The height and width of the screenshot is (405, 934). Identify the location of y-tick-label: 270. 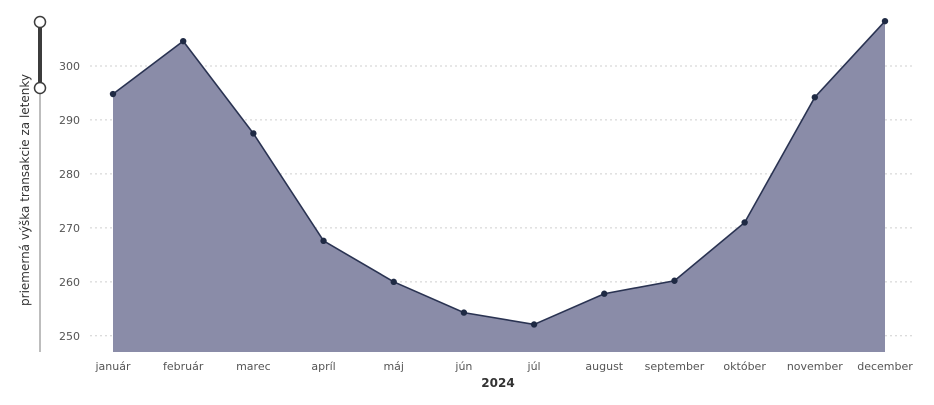
(69, 228).